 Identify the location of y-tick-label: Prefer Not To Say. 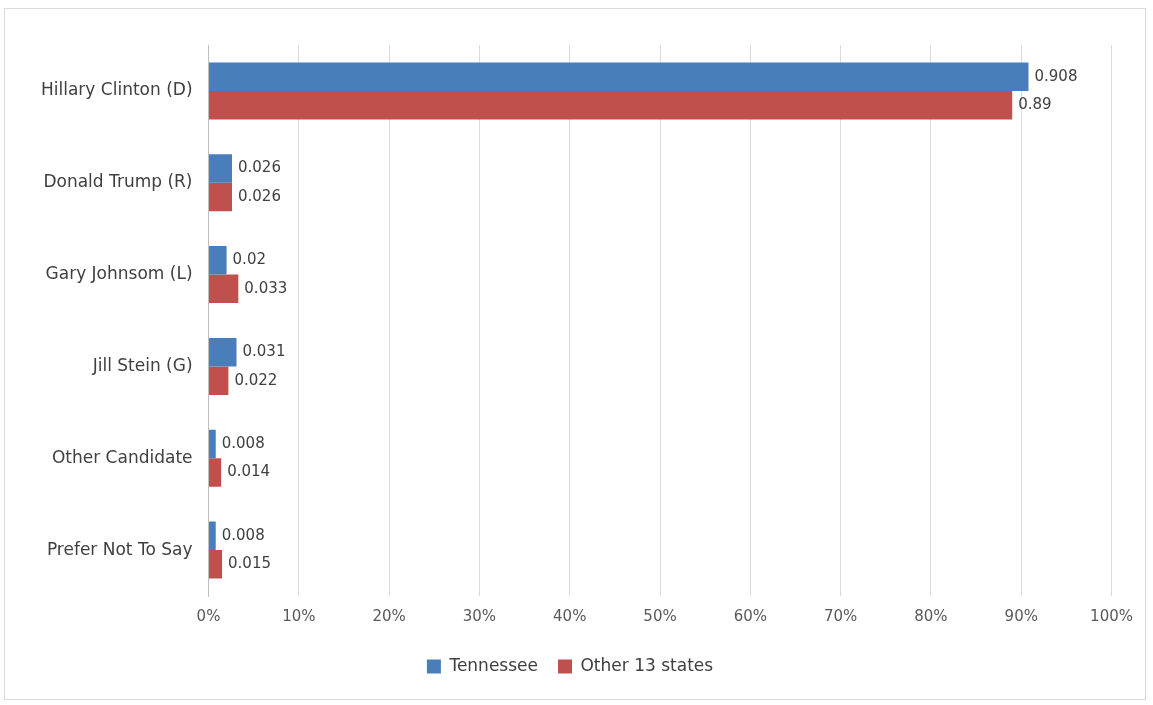
(119, 548).